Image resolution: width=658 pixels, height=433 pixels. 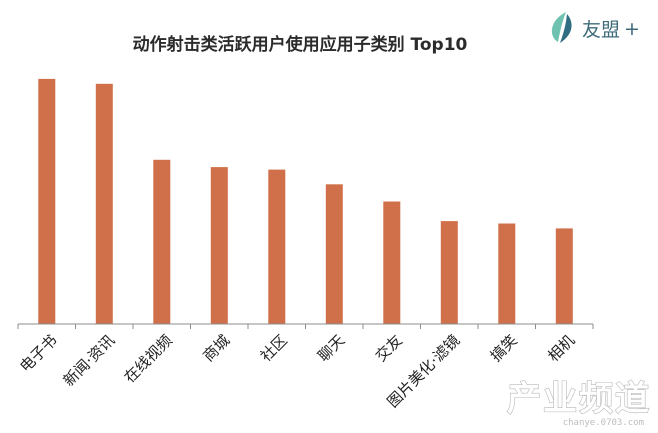 What do you see at coordinates (579, 399) in the screenshot?
I see `watermark-text: 产业频道` at bounding box center [579, 399].